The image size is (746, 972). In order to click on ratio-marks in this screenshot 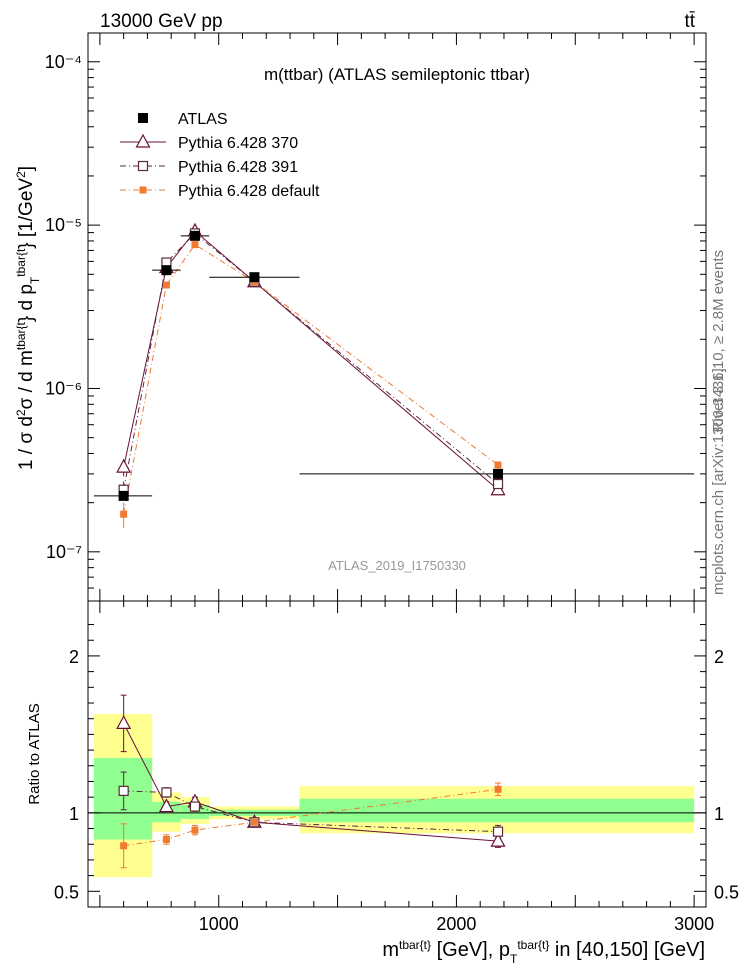, I will do `click(311, 782)`.